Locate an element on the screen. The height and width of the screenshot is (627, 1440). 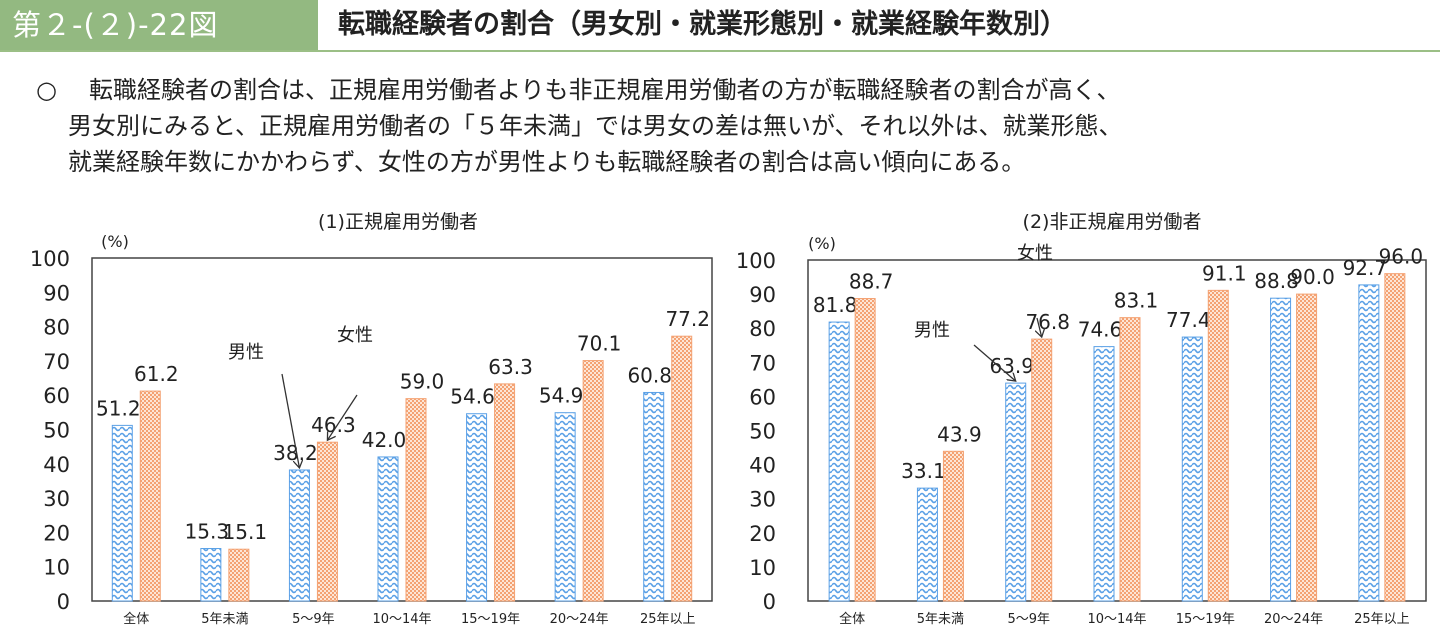
figure-number: 第２-(２)-22図 is located at coordinates (159, 25).